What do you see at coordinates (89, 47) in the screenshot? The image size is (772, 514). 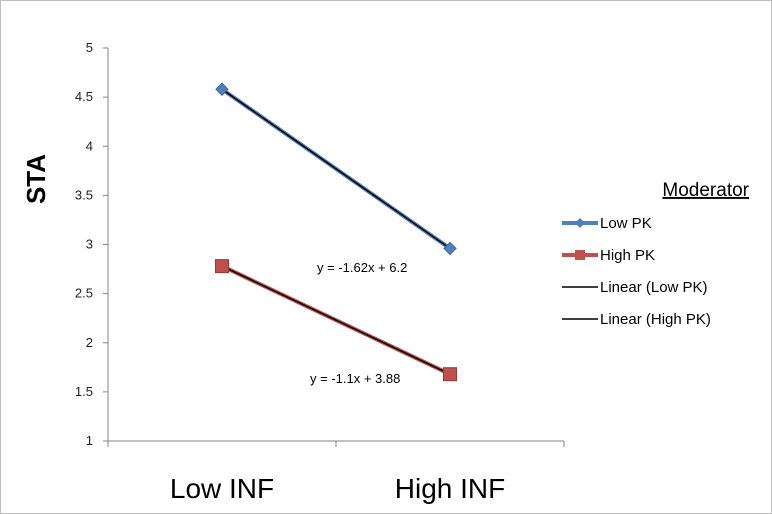 I see `y-tick-label: 5` at bounding box center [89, 47].